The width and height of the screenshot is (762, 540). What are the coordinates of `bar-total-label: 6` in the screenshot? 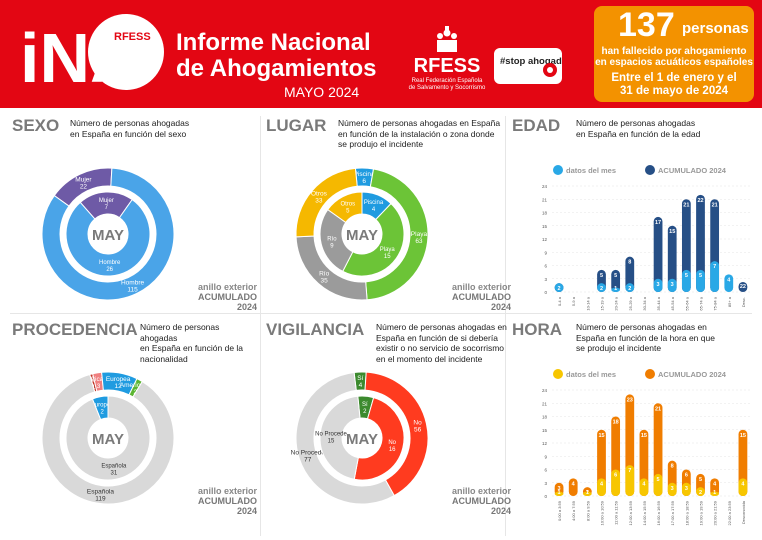 It's located at (686, 476).